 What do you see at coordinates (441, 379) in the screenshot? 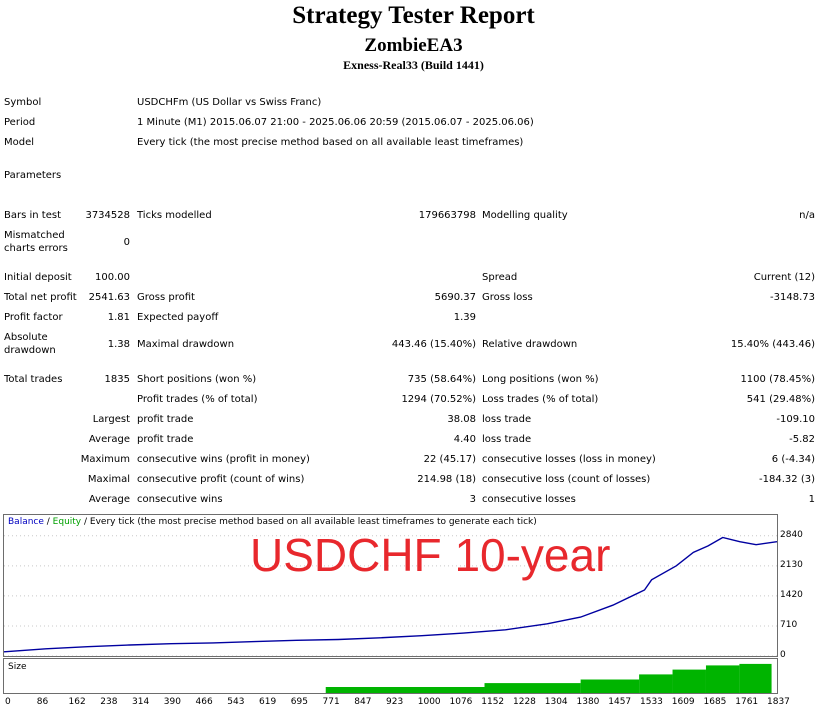
I see `short-value: 735 (58.64%)` at bounding box center [441, 379].